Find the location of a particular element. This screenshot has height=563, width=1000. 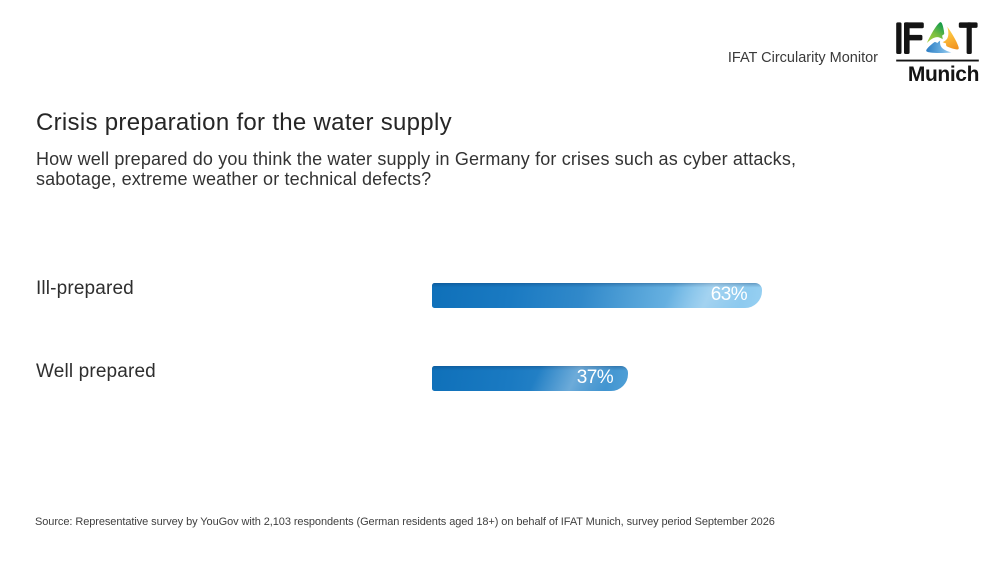

svg-text: Munich is located at coordinates (943, 74).